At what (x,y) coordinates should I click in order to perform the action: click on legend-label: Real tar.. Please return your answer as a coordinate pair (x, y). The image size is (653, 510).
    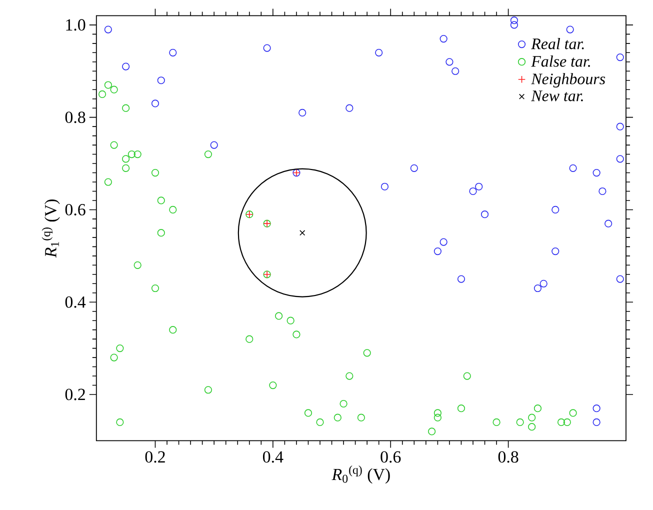
    Looking at the image, I should click on (557, 44).